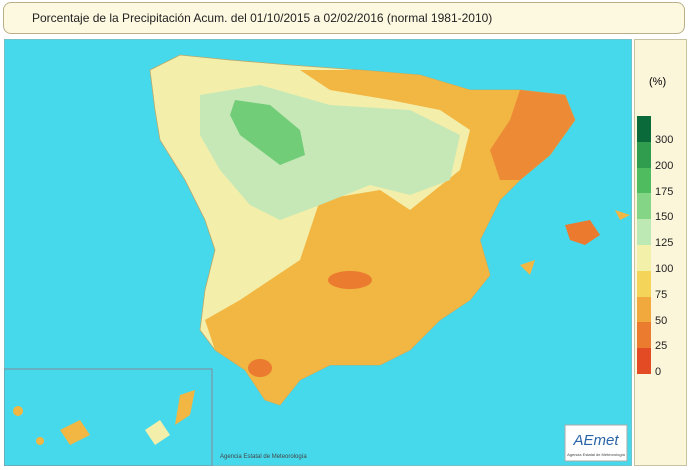 The height and width of the screenshot is (470, 690). What do you see at coordinates (664, 269) in the screenshot?
I see `legend-label: 100` at bounding box center [664, 269].